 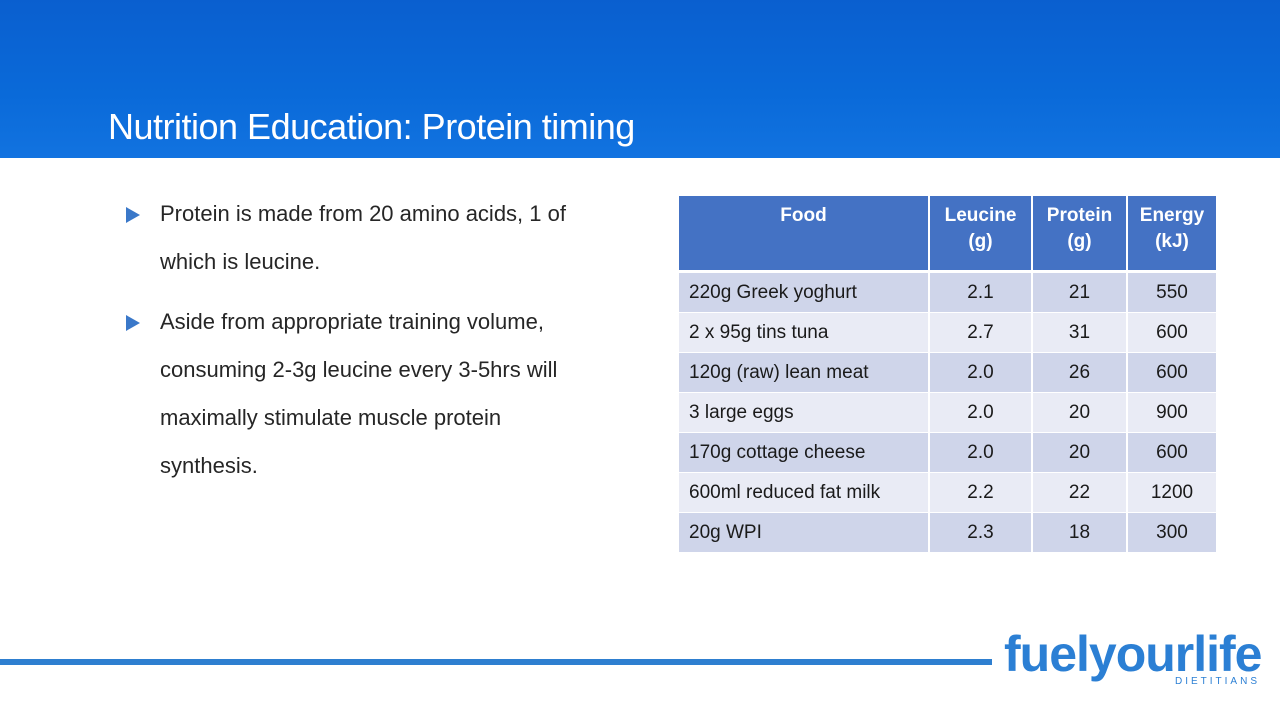 I want to click on logo-wordmark: fuelyourlife, so click(x=1133, y=654).